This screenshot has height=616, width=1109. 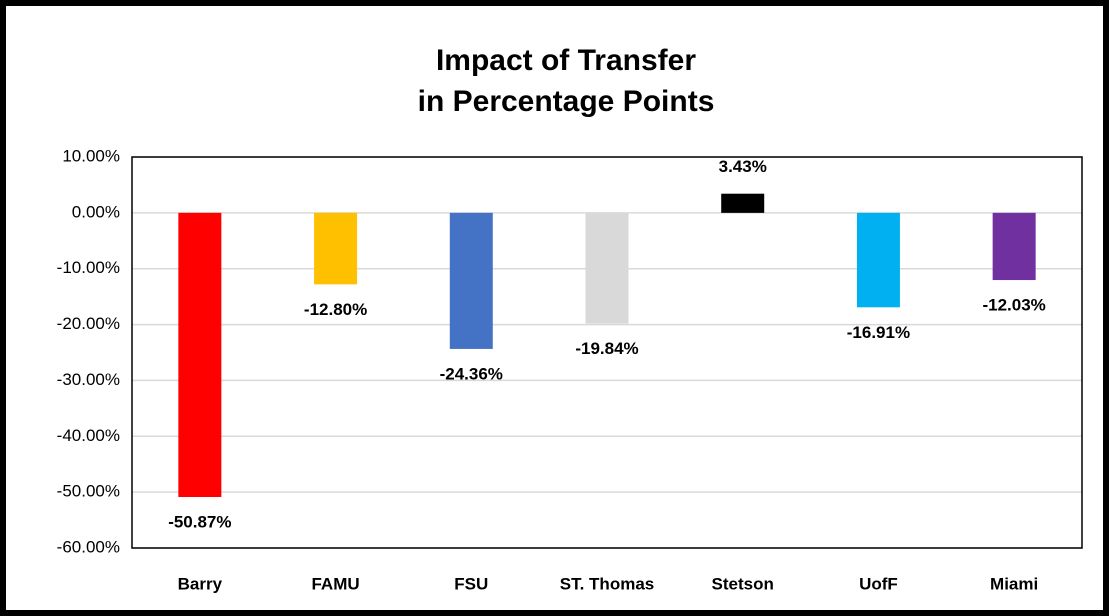 What do you see at coordinates (471, 583) in the screenshot?
I see `x-tick-label: FSU` at bounding box center [471, 583].